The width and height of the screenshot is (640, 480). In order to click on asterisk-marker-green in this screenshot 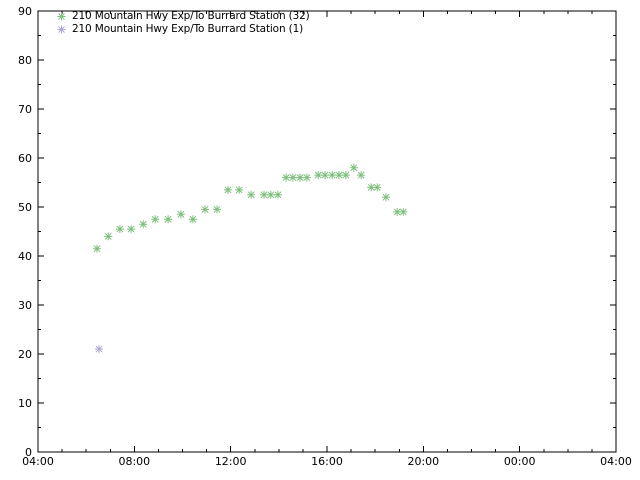, I will do `click(61, 16)`.